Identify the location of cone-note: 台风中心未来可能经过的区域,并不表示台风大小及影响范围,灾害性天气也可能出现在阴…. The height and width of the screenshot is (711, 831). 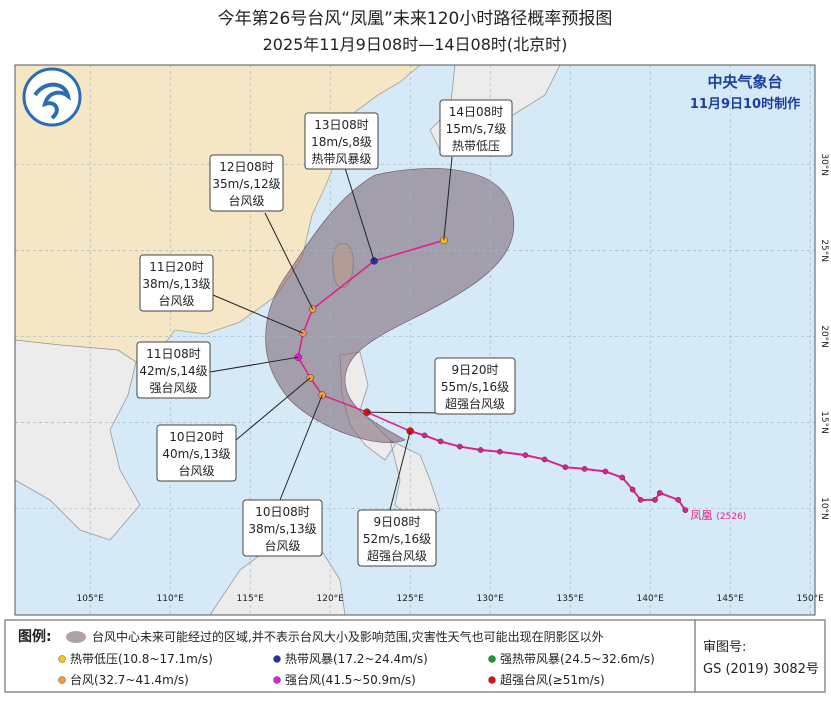
(348, 636).